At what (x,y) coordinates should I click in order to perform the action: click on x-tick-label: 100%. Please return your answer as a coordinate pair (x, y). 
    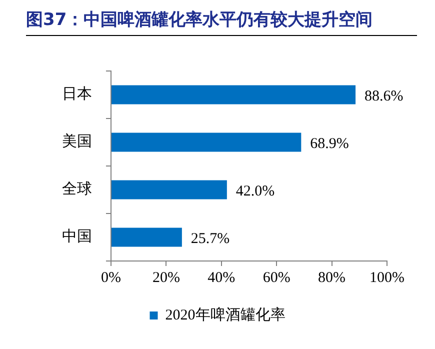
    Looking at the image, I should click on (387, 278).